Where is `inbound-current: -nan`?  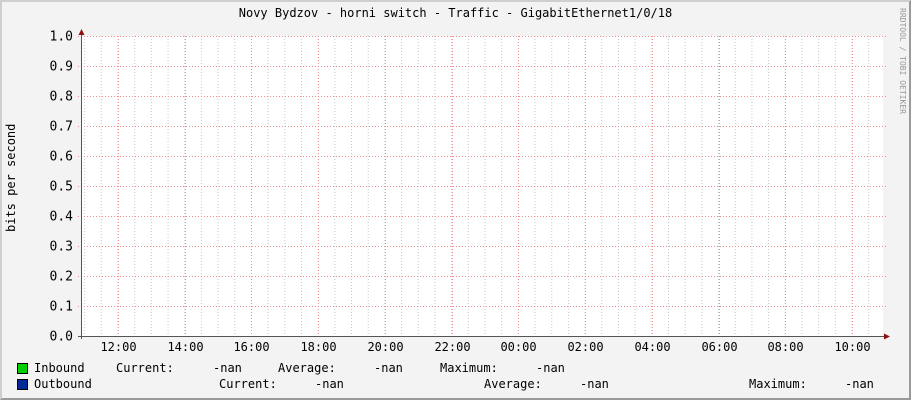 inbound-current: -nan is located at coordinates (227, 368).